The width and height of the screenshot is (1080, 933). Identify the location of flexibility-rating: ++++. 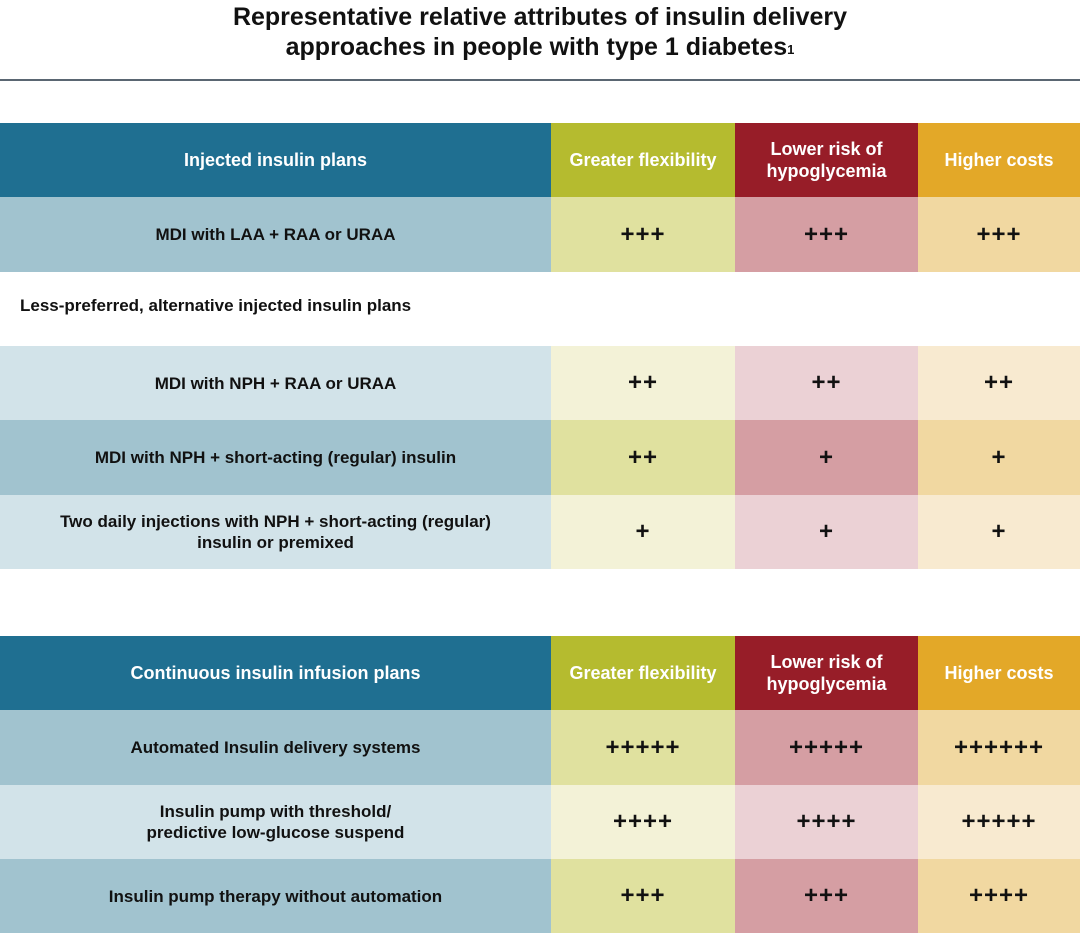
(643, 822).